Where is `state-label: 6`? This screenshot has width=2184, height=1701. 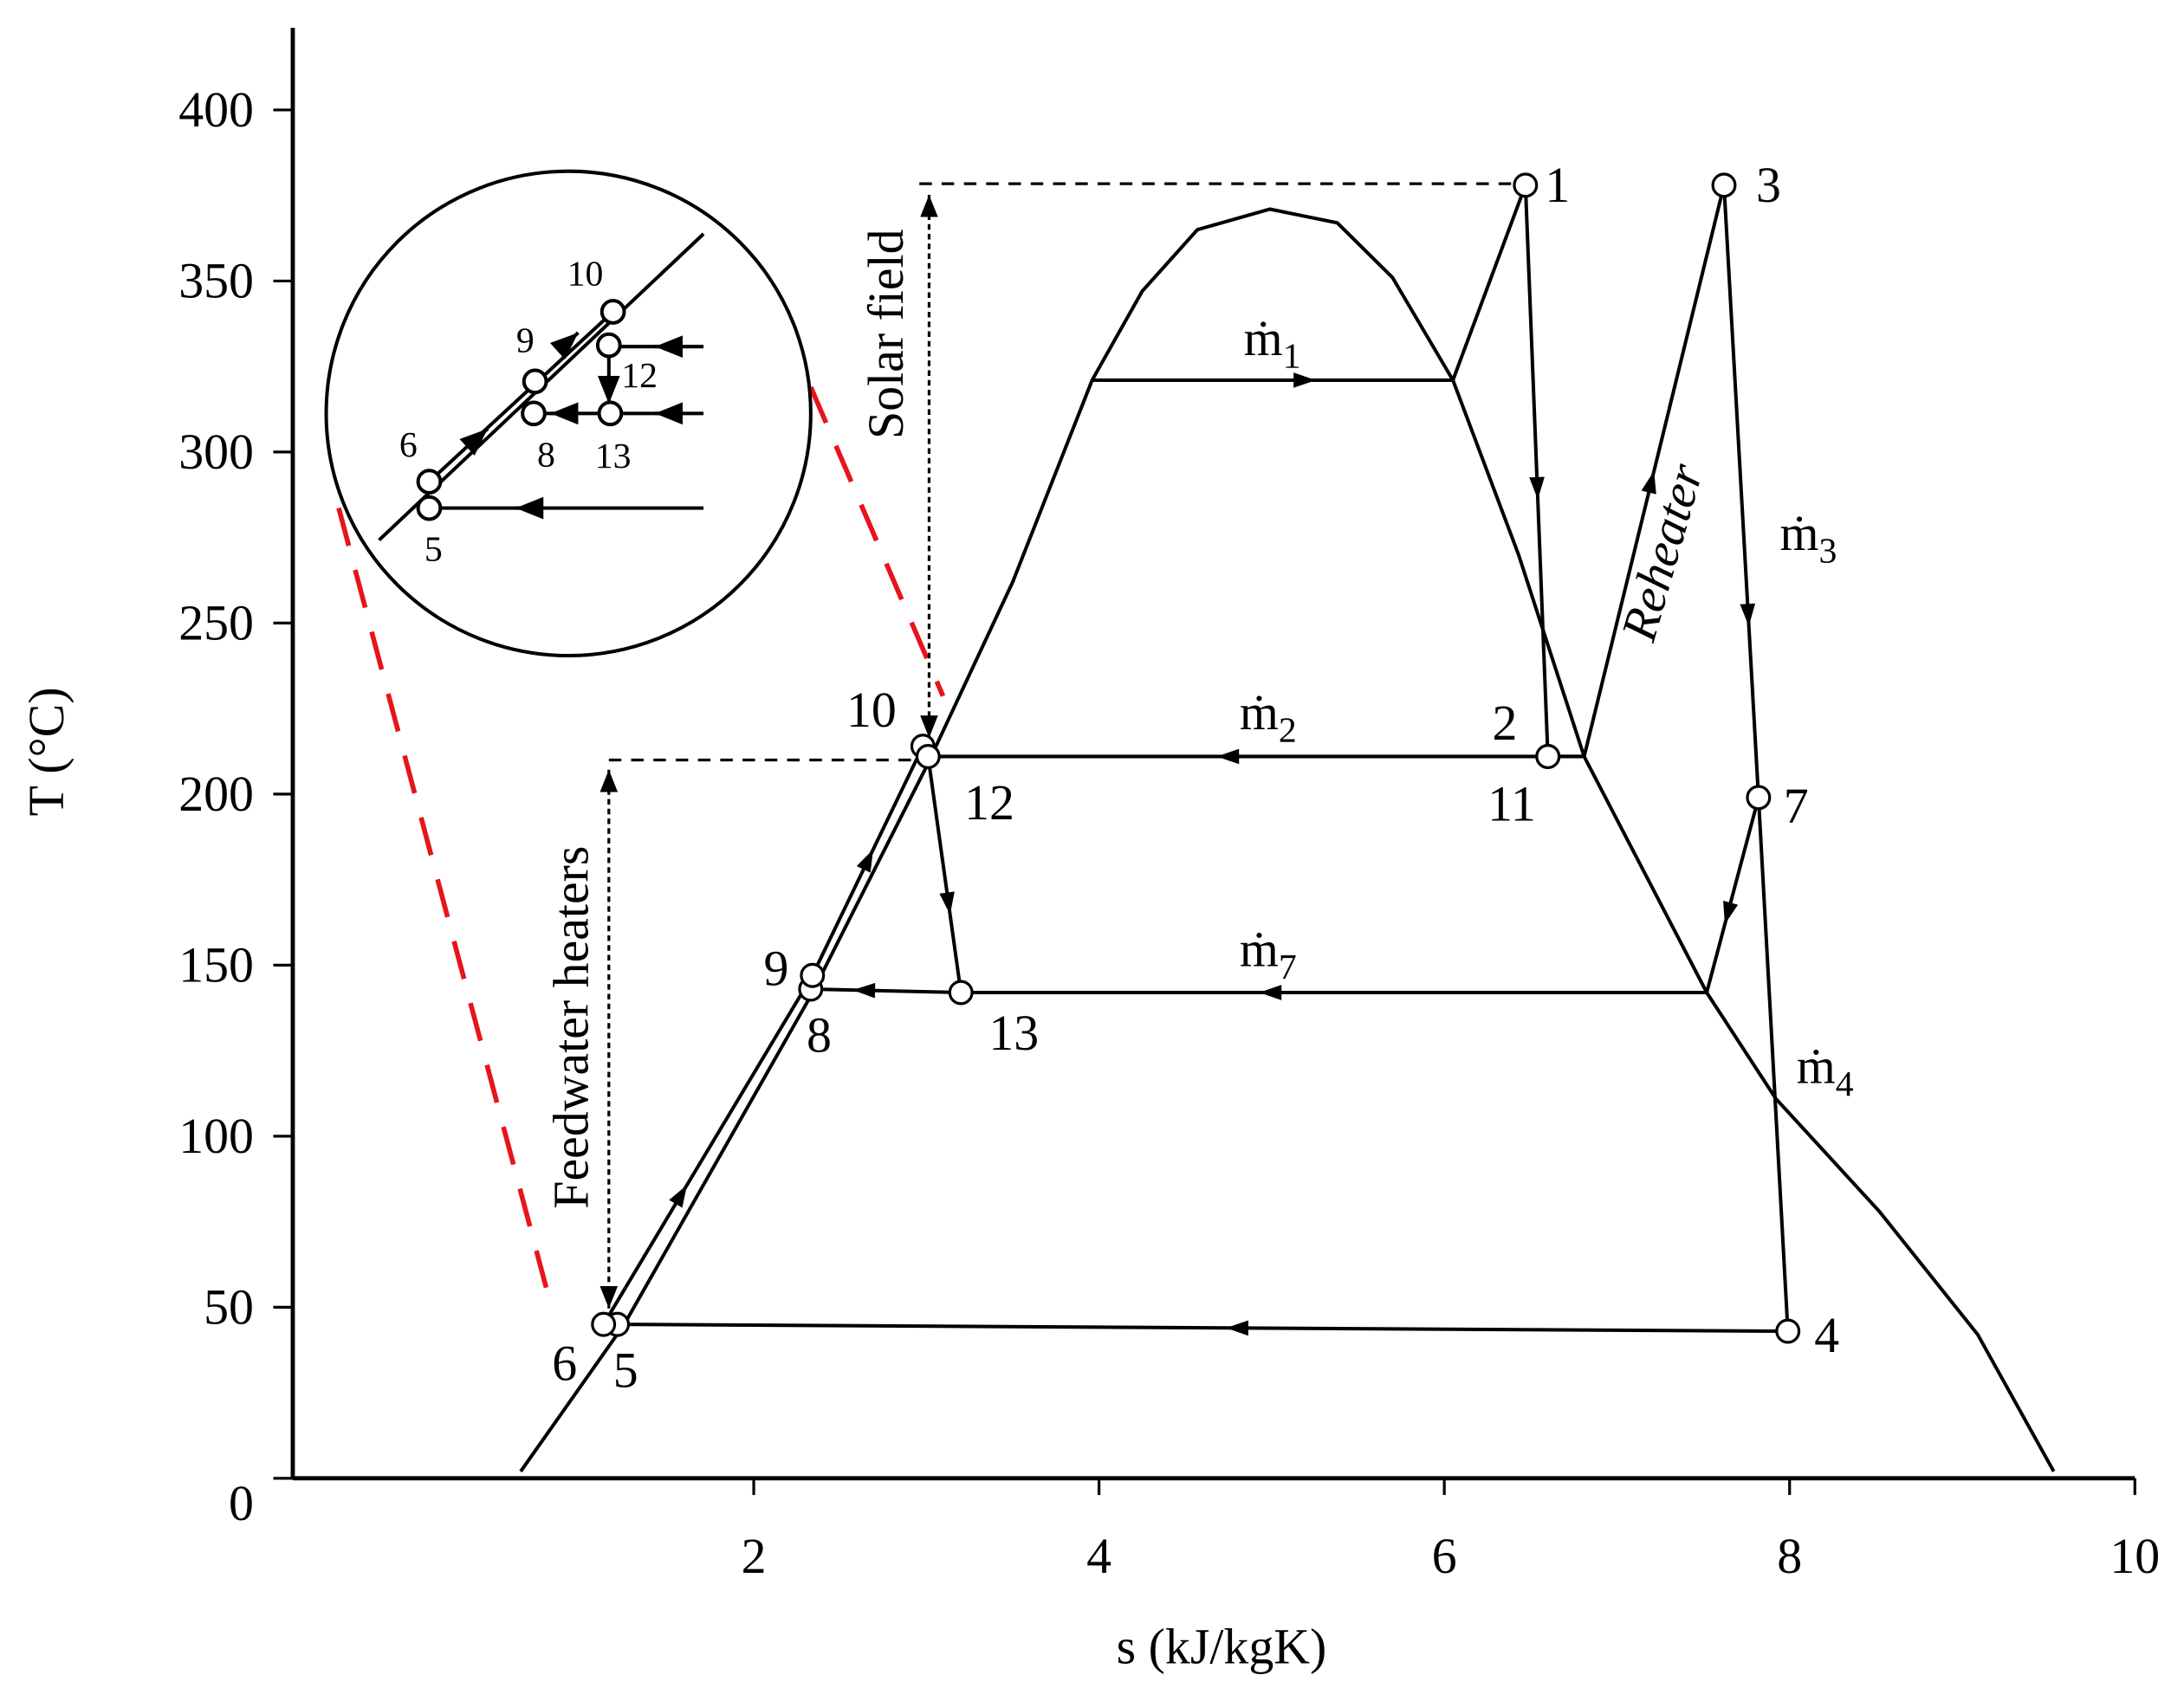 state-label: 6 is located at coordinates (564, 1363).